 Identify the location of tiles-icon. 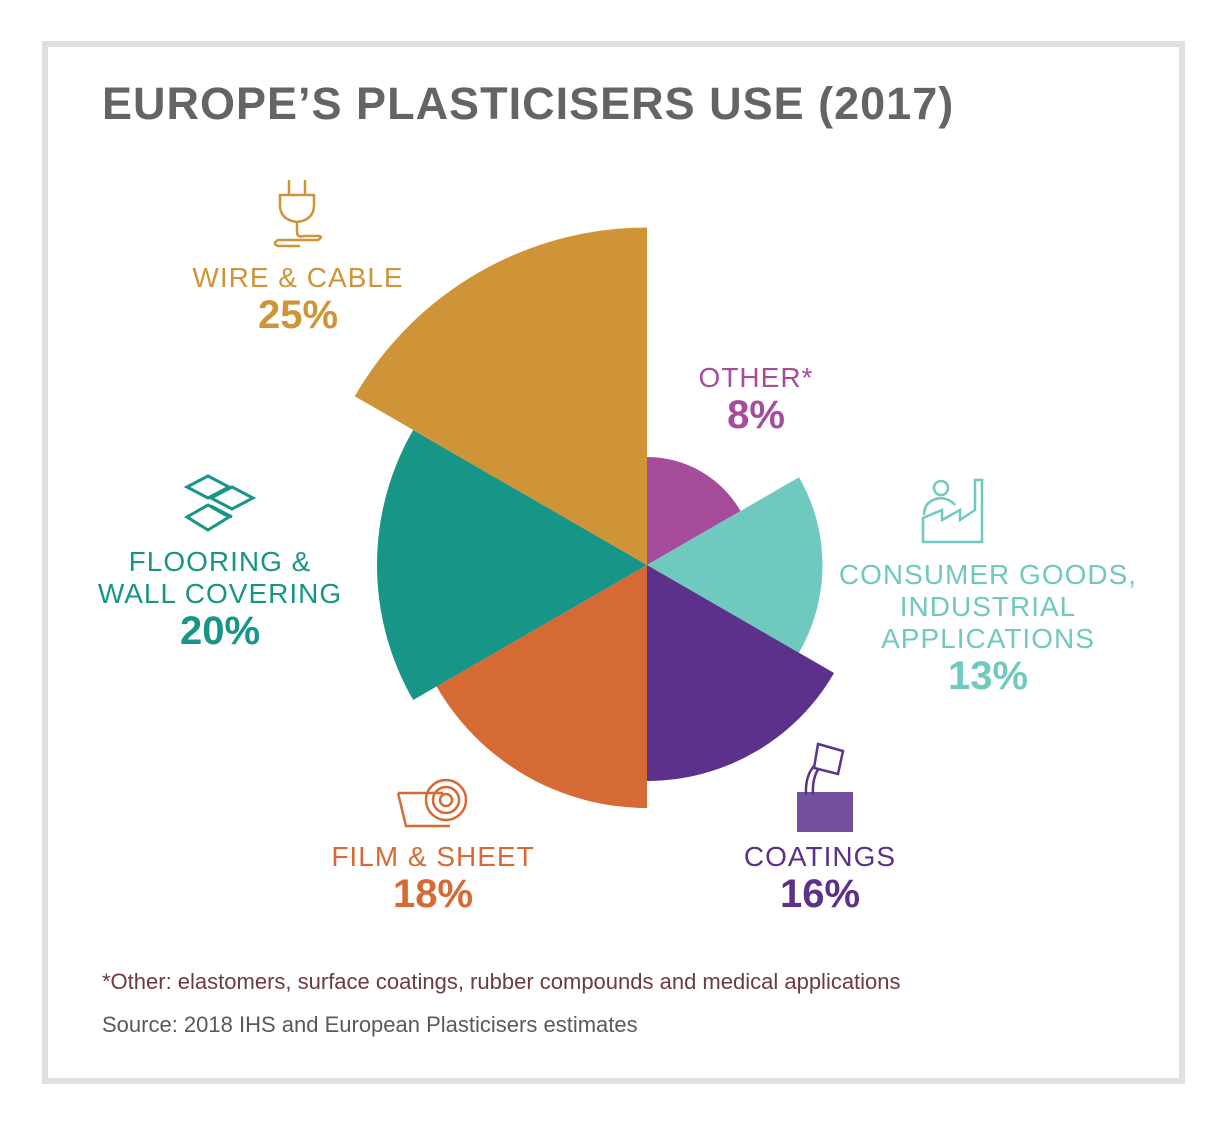
(220, 503).